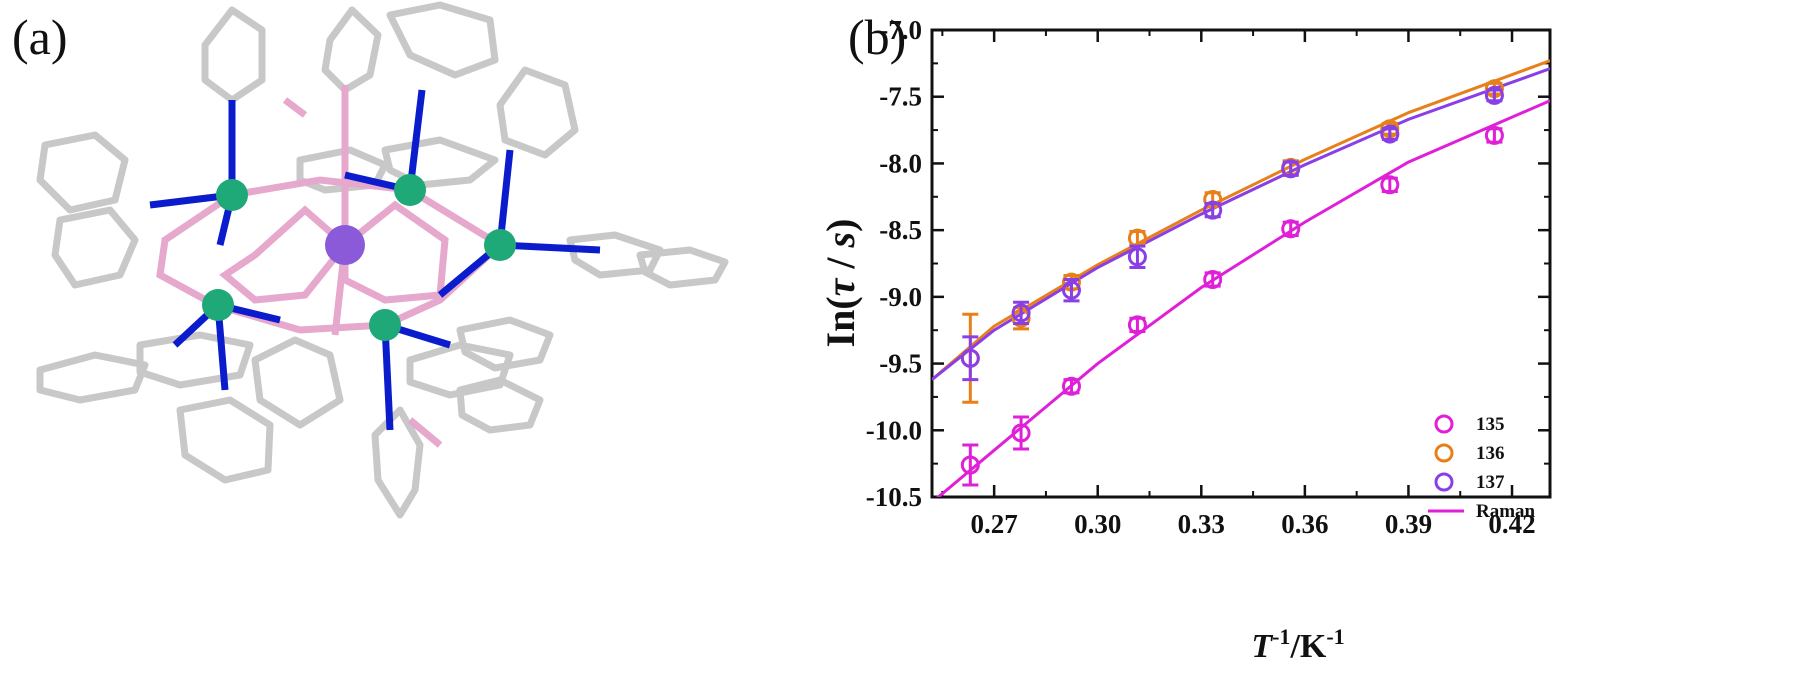 This screenshot has height=675, width=1797. I want to click on y-tick-label: -9.0, so click(900, 297).